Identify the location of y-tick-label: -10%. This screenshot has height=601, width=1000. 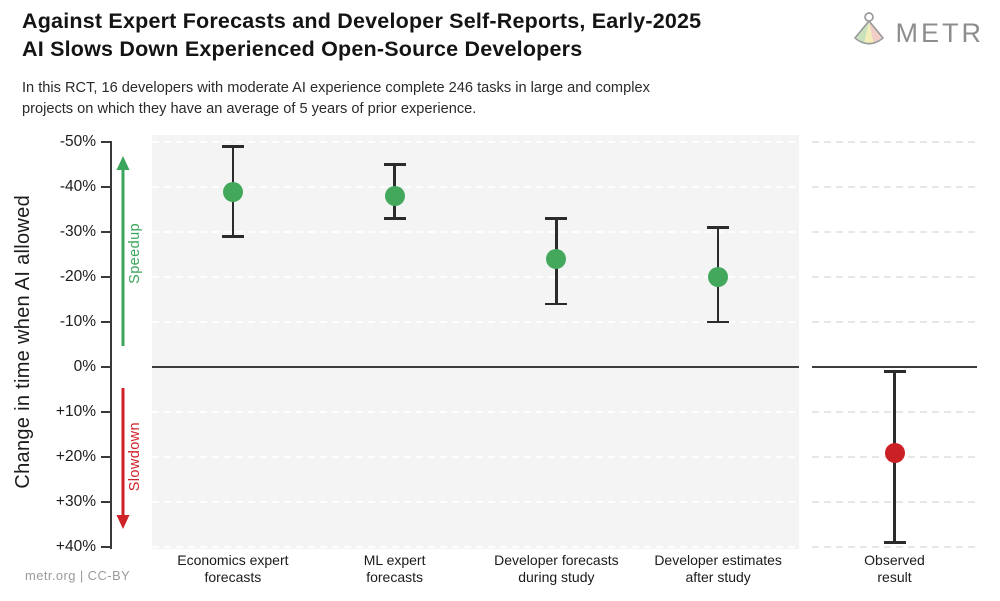
(77, 321).